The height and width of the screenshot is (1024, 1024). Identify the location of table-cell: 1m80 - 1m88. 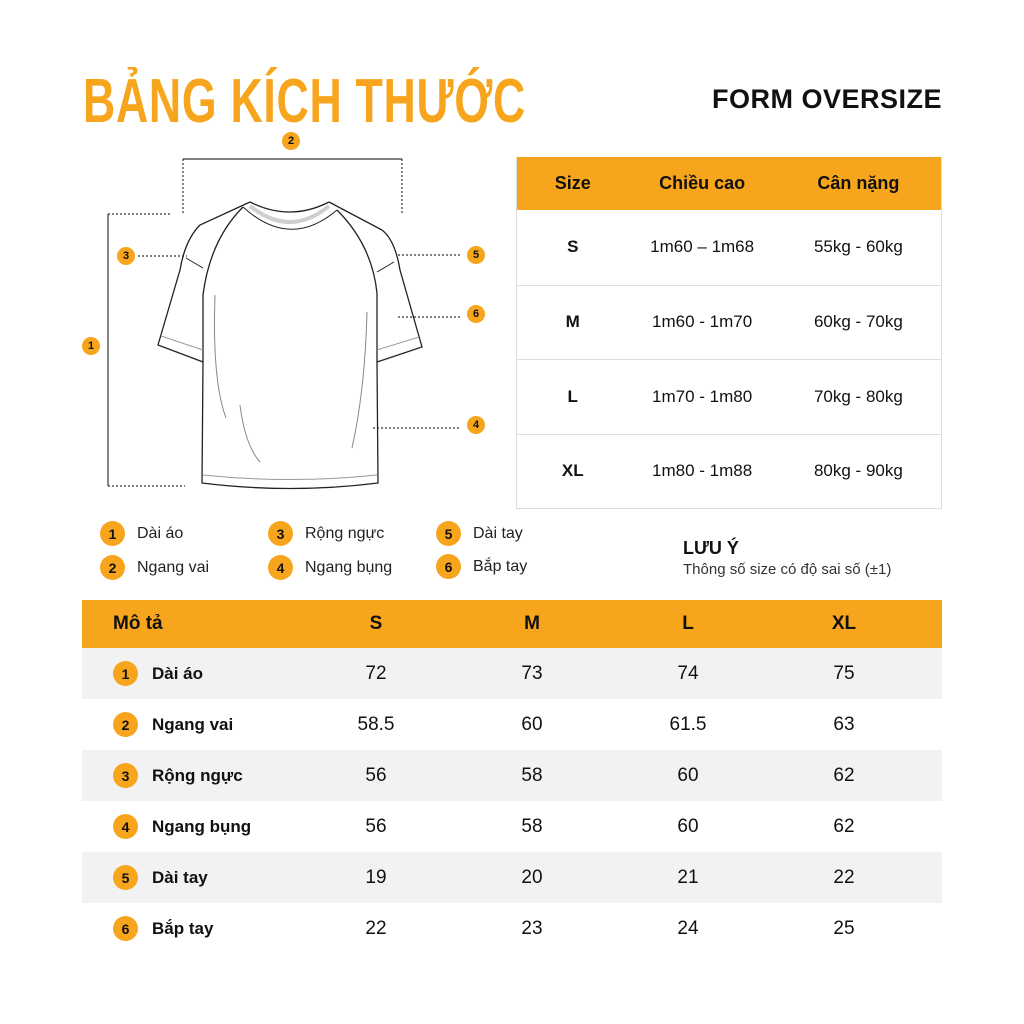
(702, 471).